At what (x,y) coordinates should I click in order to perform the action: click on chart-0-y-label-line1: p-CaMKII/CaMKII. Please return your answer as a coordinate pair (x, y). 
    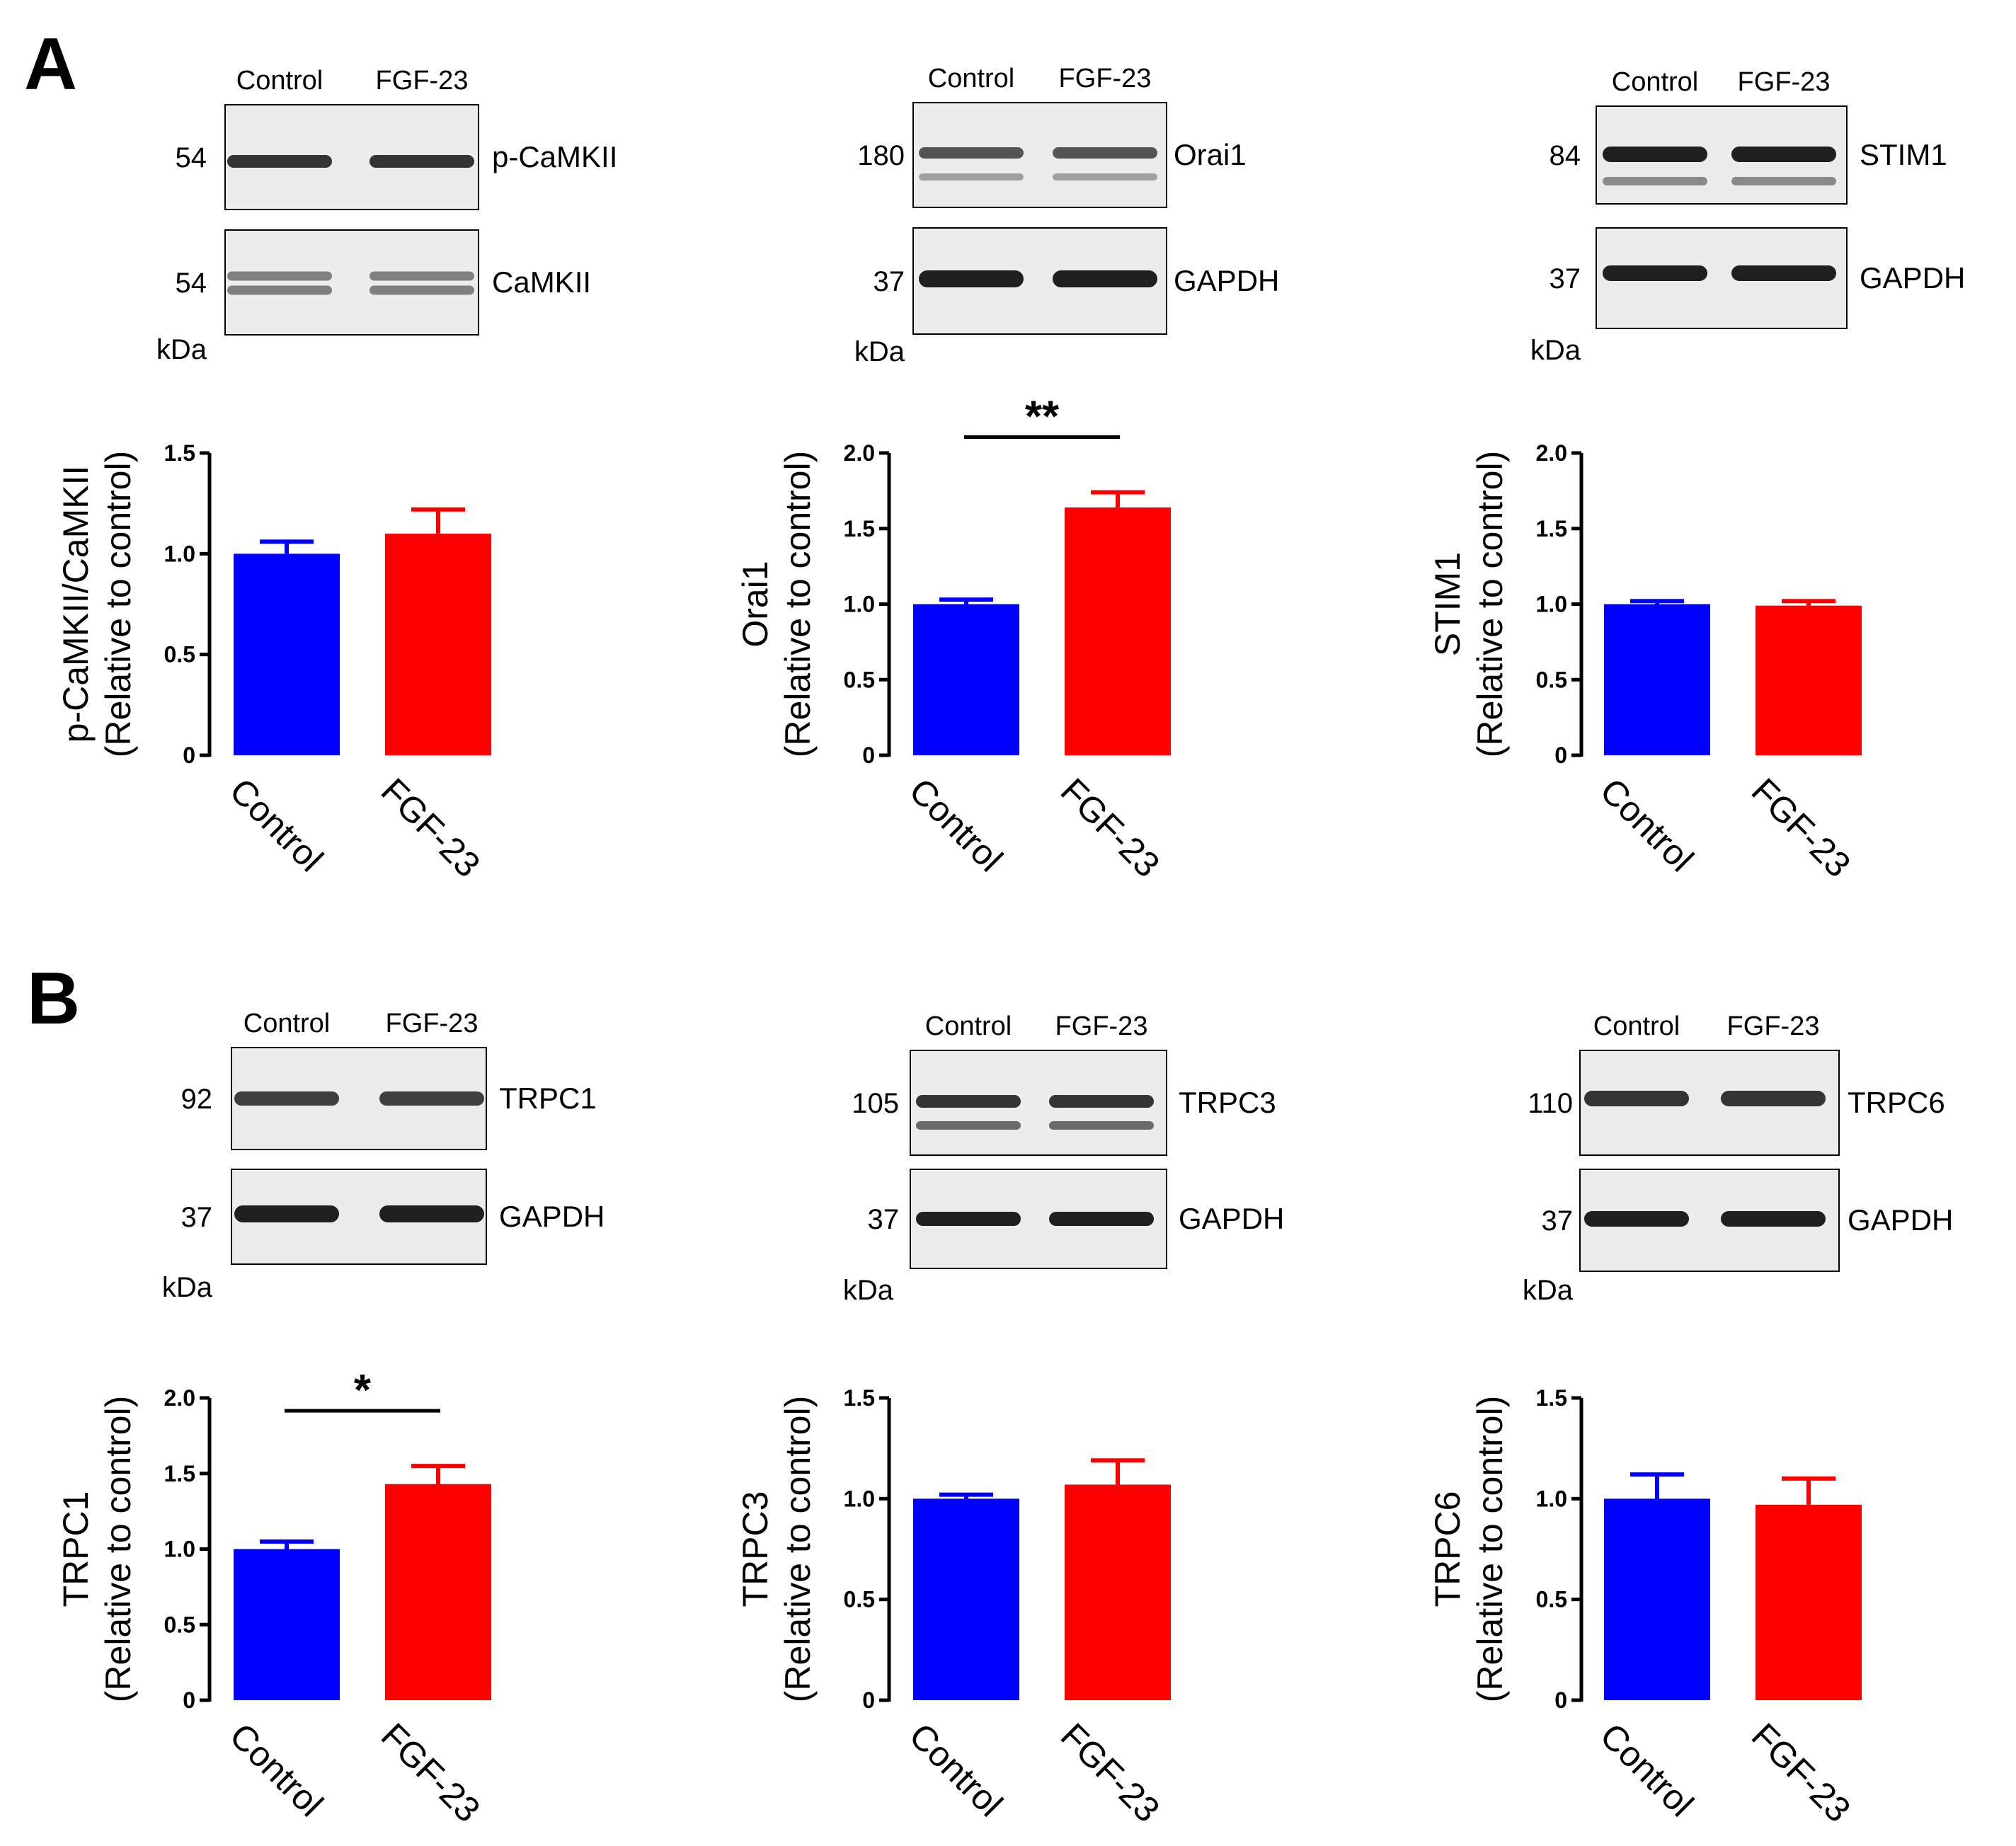
    Looking at the image, I should click on (76, 604).